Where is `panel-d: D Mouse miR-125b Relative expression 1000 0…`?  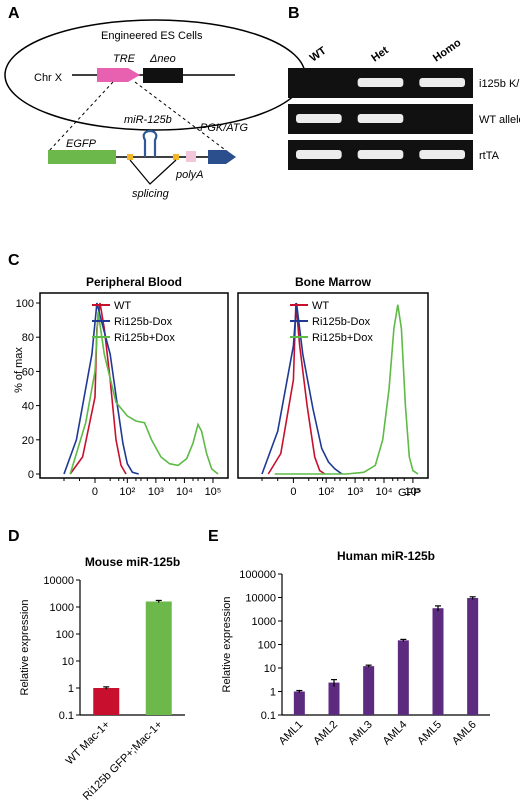
panel-d: D Mouse miR-125b Relative expression 1000 0… is located at coordinates (96, 664).